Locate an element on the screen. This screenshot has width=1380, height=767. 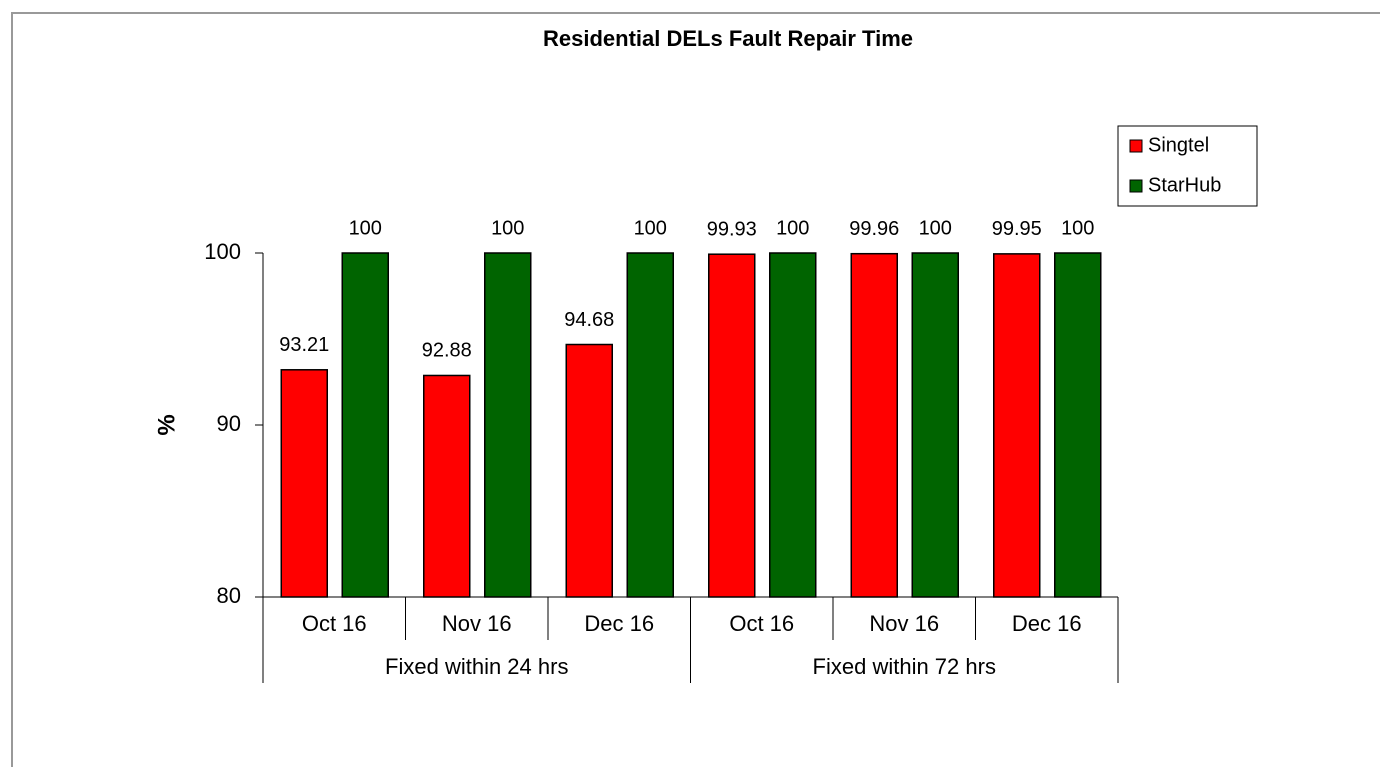
value-label: 99.96 is located at coordinates (874, 229).